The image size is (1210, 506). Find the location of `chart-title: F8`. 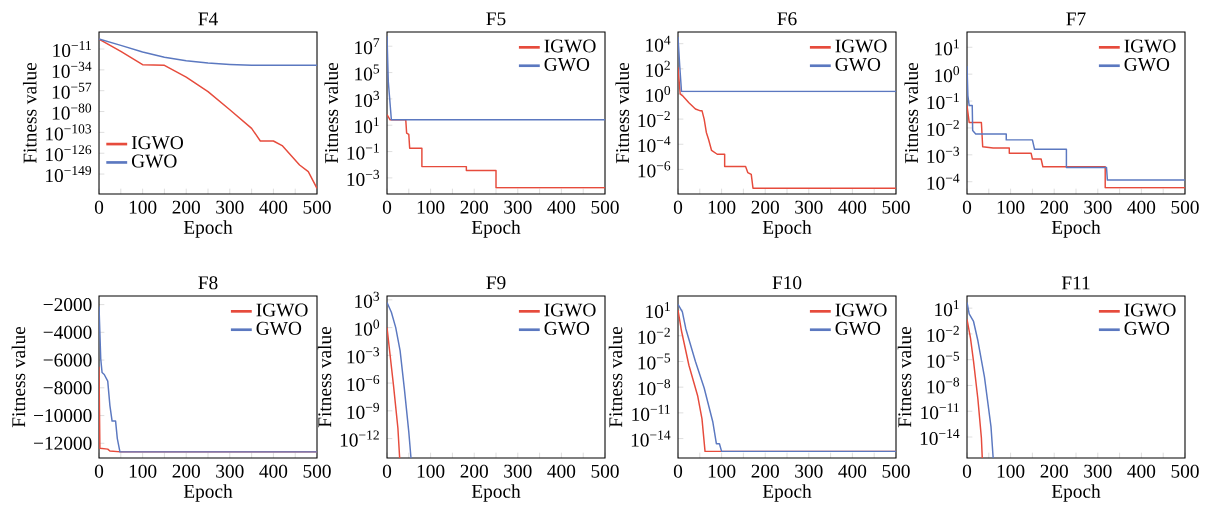

chart-title: F8 is located at coordinates (208, 283).